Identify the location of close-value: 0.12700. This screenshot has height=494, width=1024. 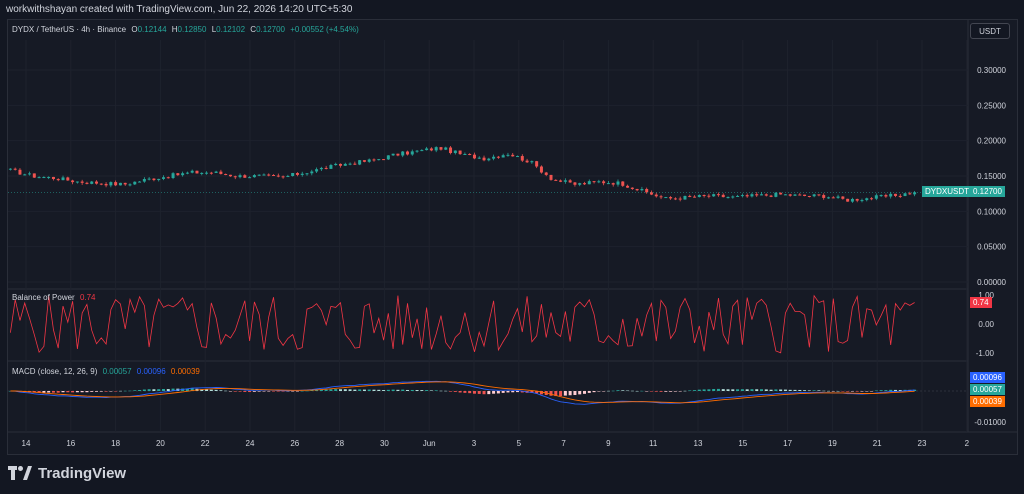
(270, 29).